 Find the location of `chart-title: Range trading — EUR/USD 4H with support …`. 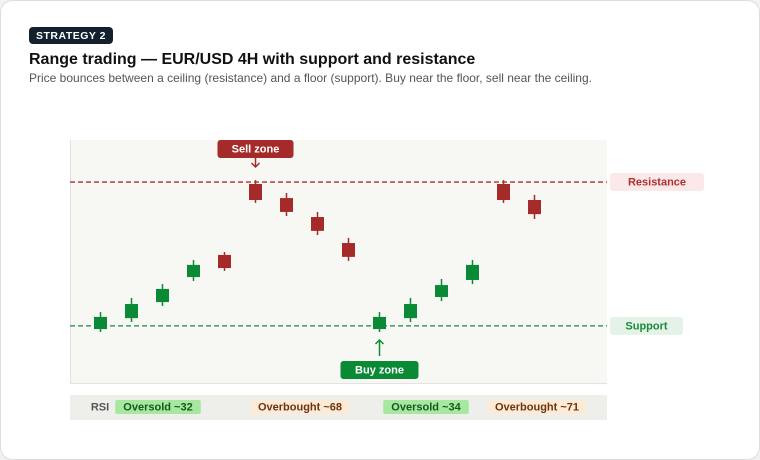

chart-title: Range trading — EUR/USD 4H with support … is located at coordinates (252, 59).